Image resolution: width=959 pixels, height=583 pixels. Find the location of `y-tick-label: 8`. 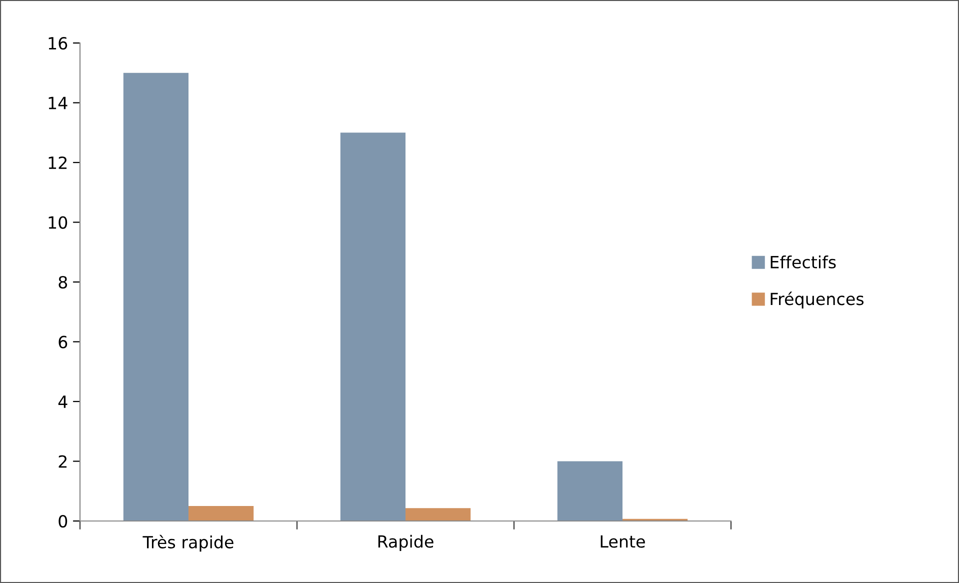

y-tick-label: 8 is located at coordinates (63, 282).